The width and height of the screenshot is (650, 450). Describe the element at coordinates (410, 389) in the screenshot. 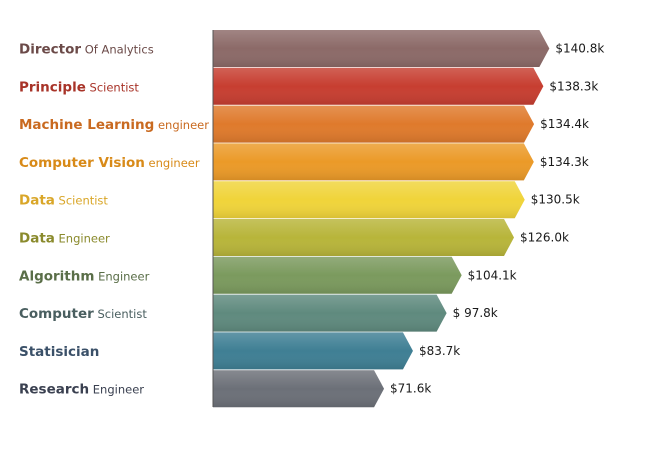

I see `value-label-10: $71.6k` at that location.